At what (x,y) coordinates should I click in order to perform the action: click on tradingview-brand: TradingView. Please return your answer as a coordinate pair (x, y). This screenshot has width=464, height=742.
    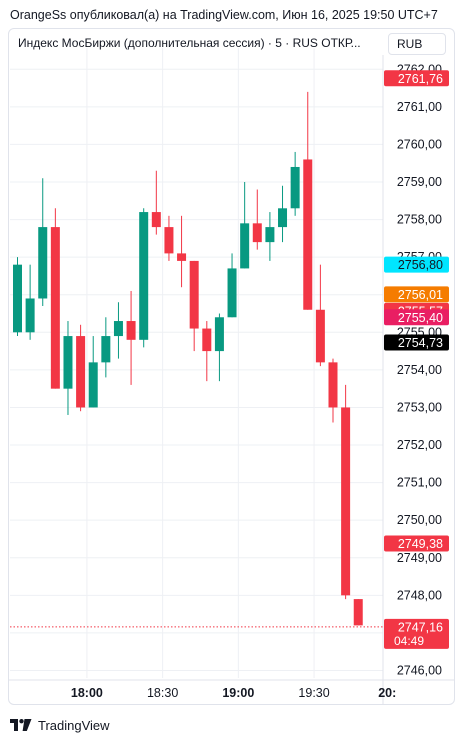
    Looking at the image, I should click on (74, 725).